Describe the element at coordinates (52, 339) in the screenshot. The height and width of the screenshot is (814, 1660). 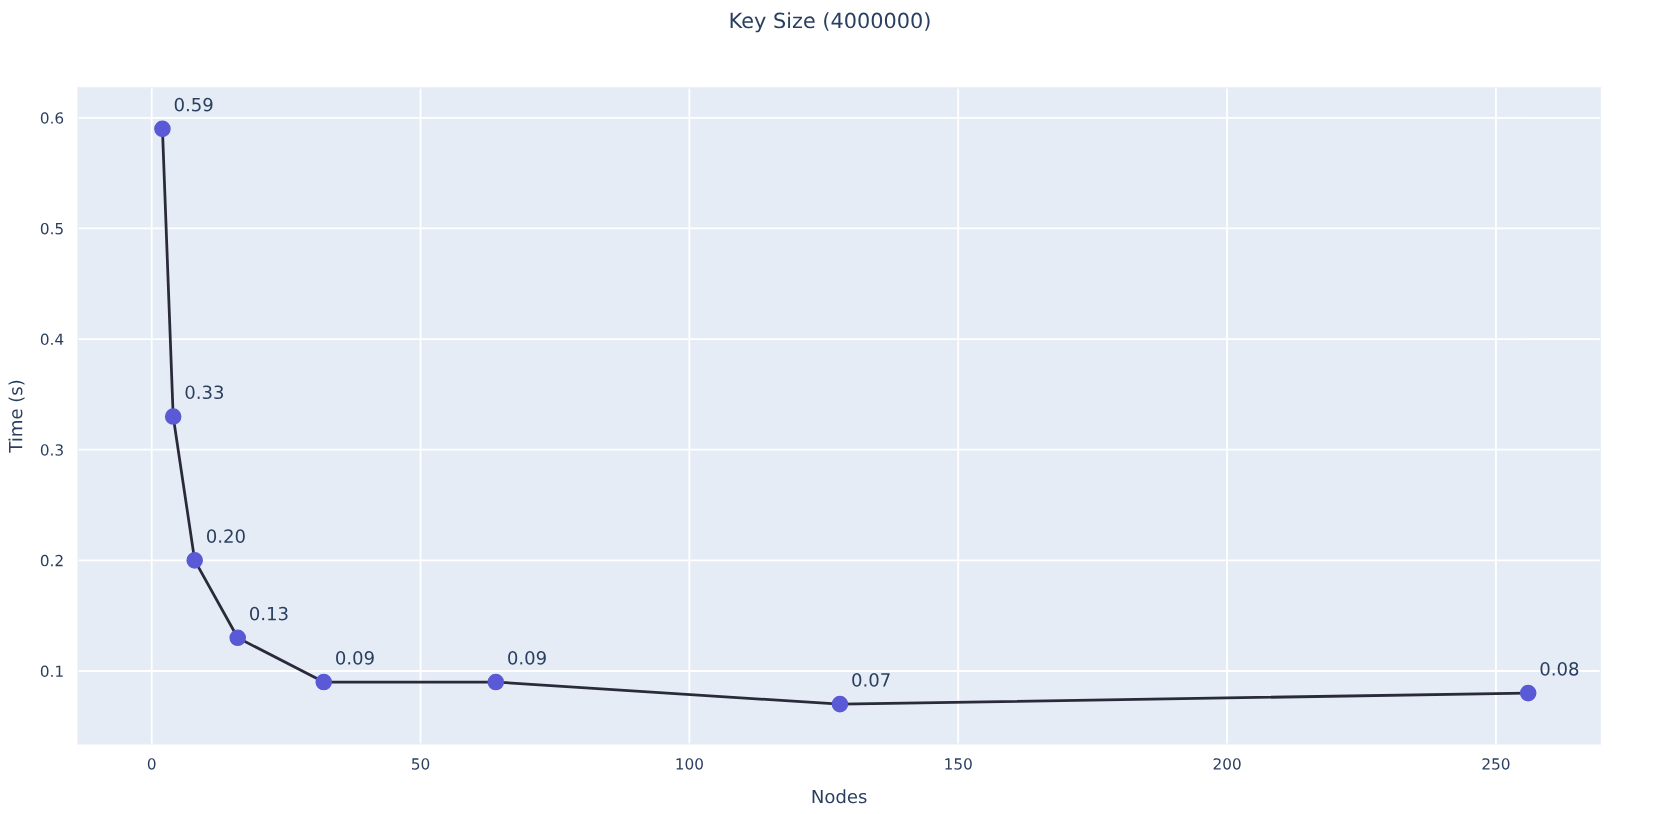
I see `y-tick-label: 0.4` at that location.